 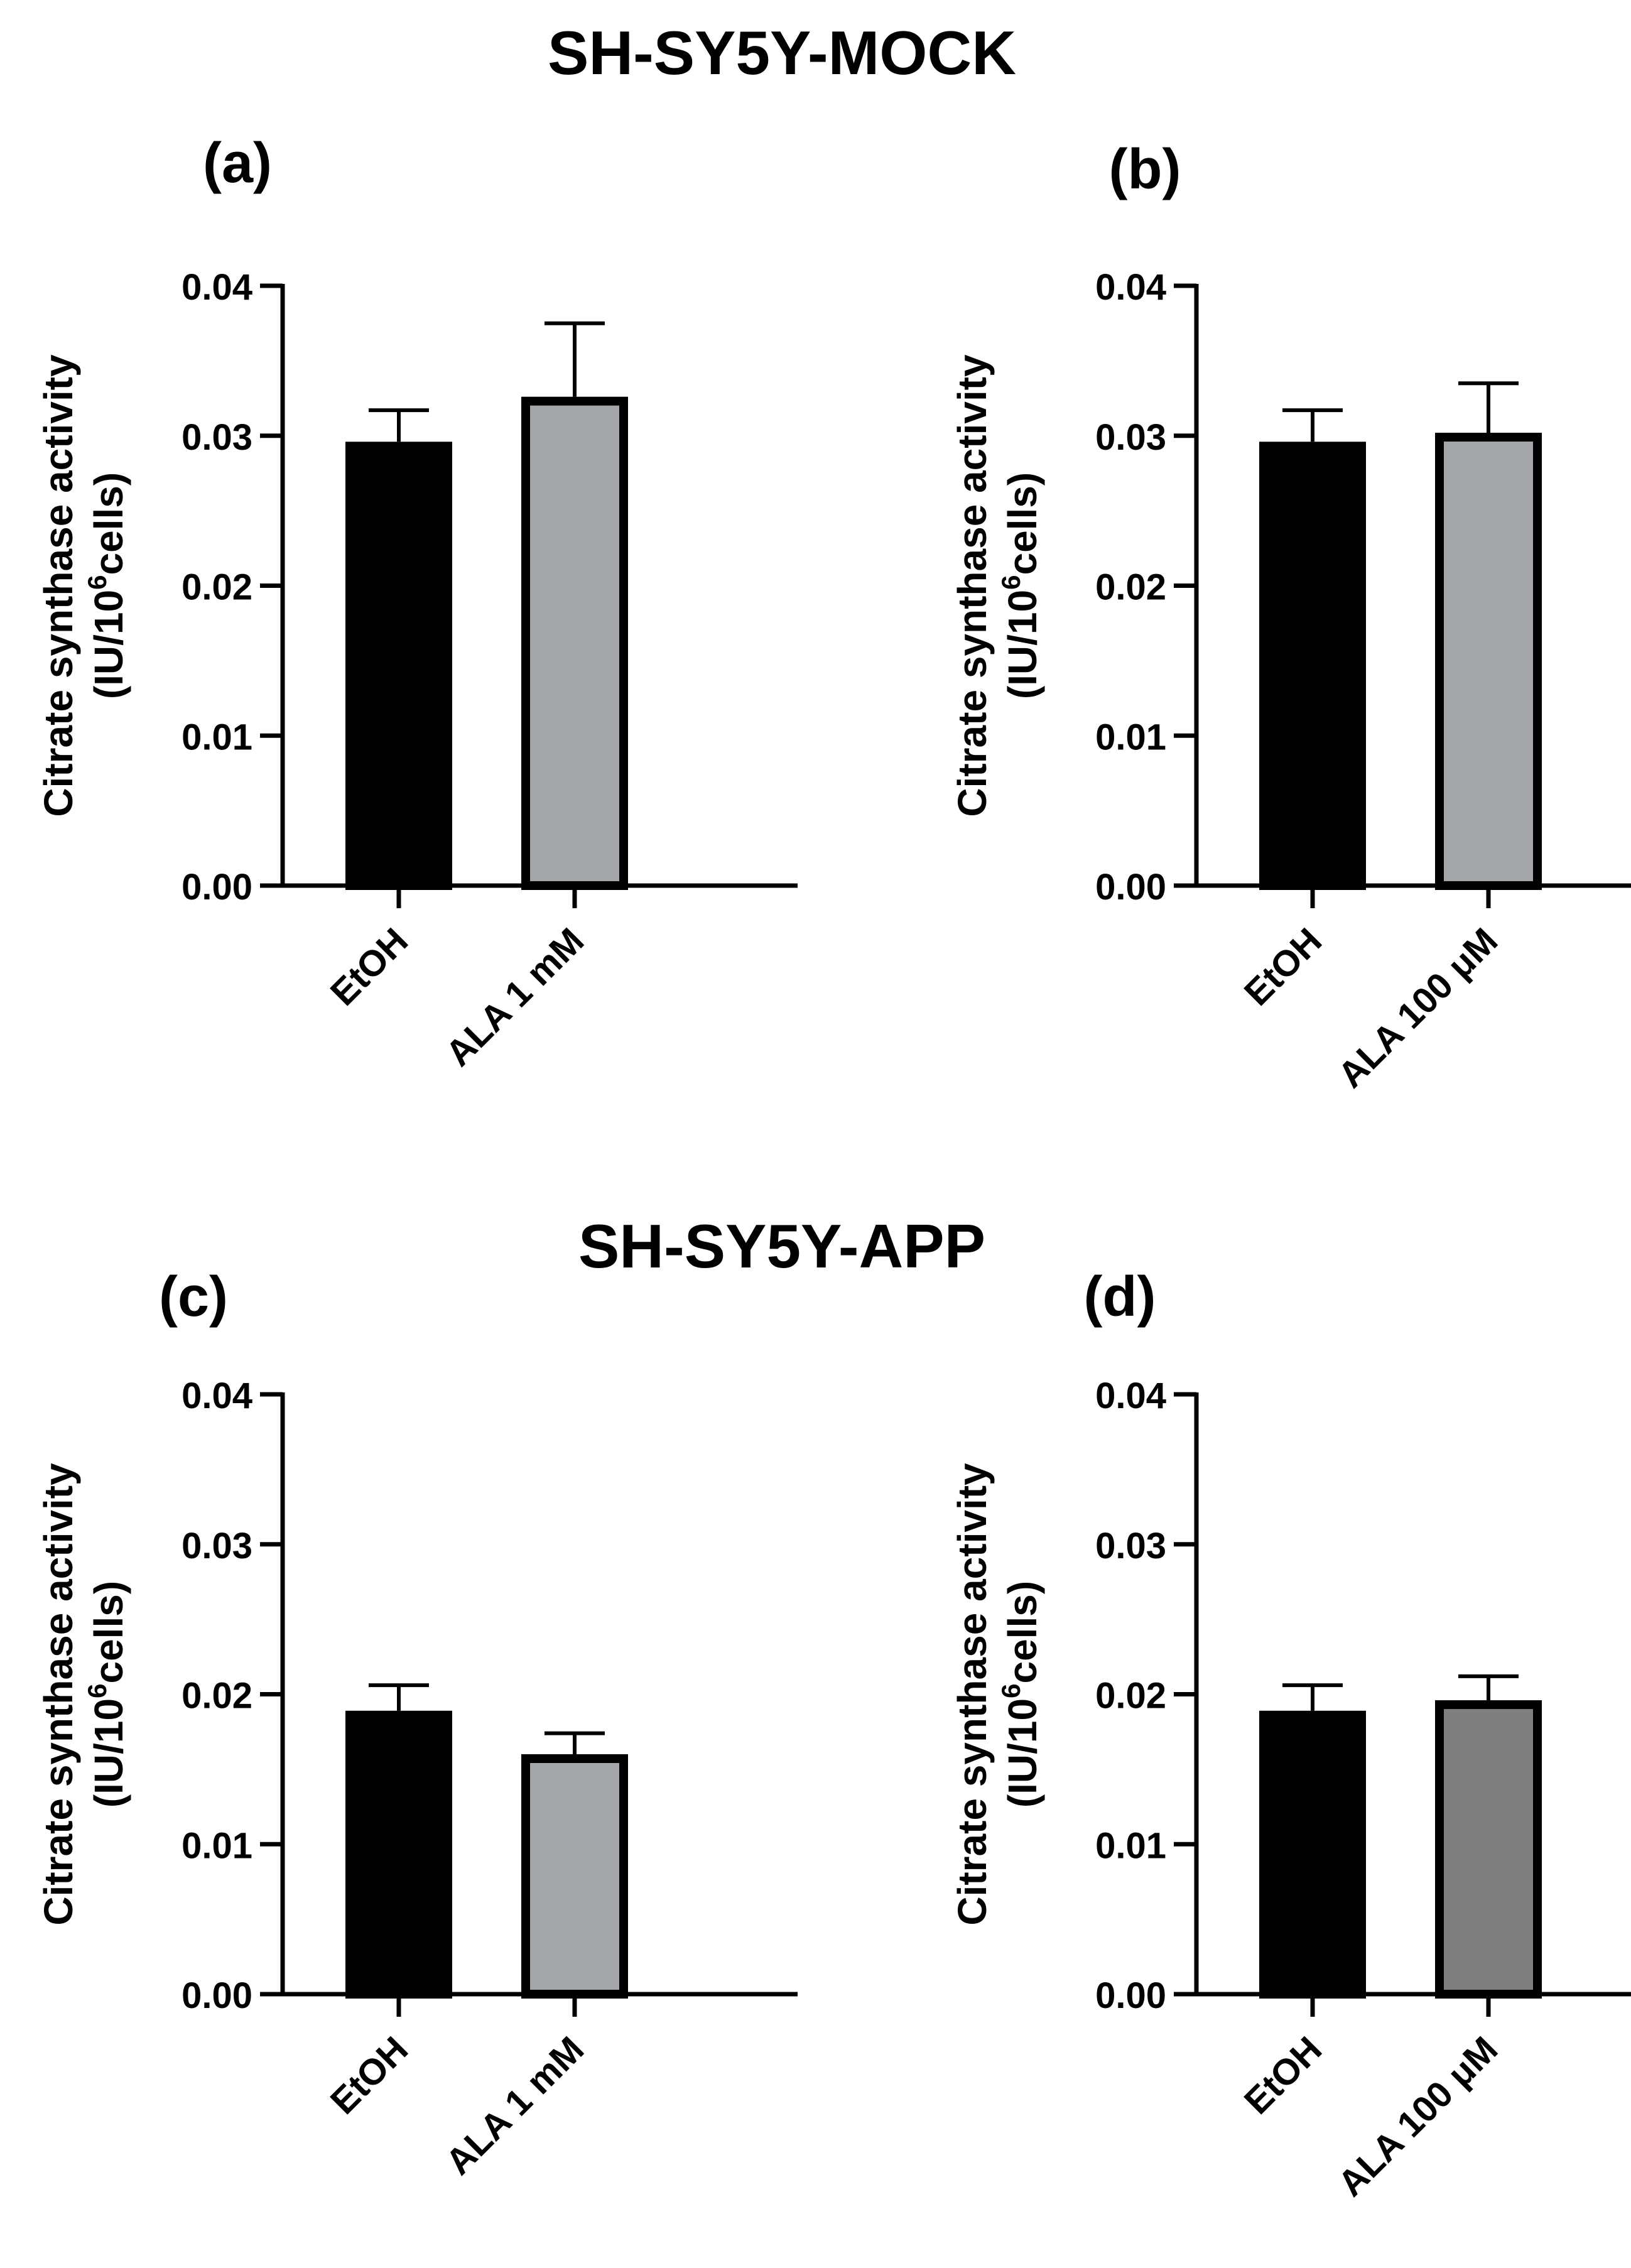 I want to click on panel-label: (b), so click(x=1145, y=170).